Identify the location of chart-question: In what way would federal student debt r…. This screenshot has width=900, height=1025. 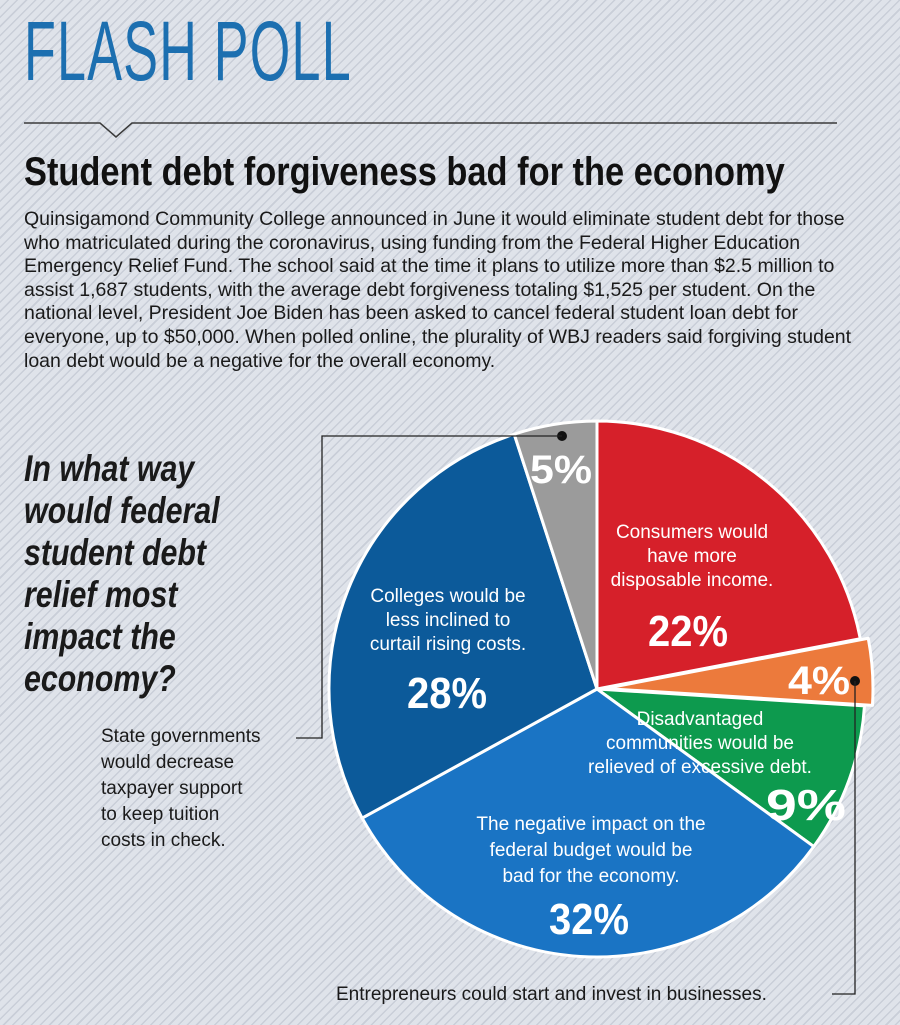
(122, 573).